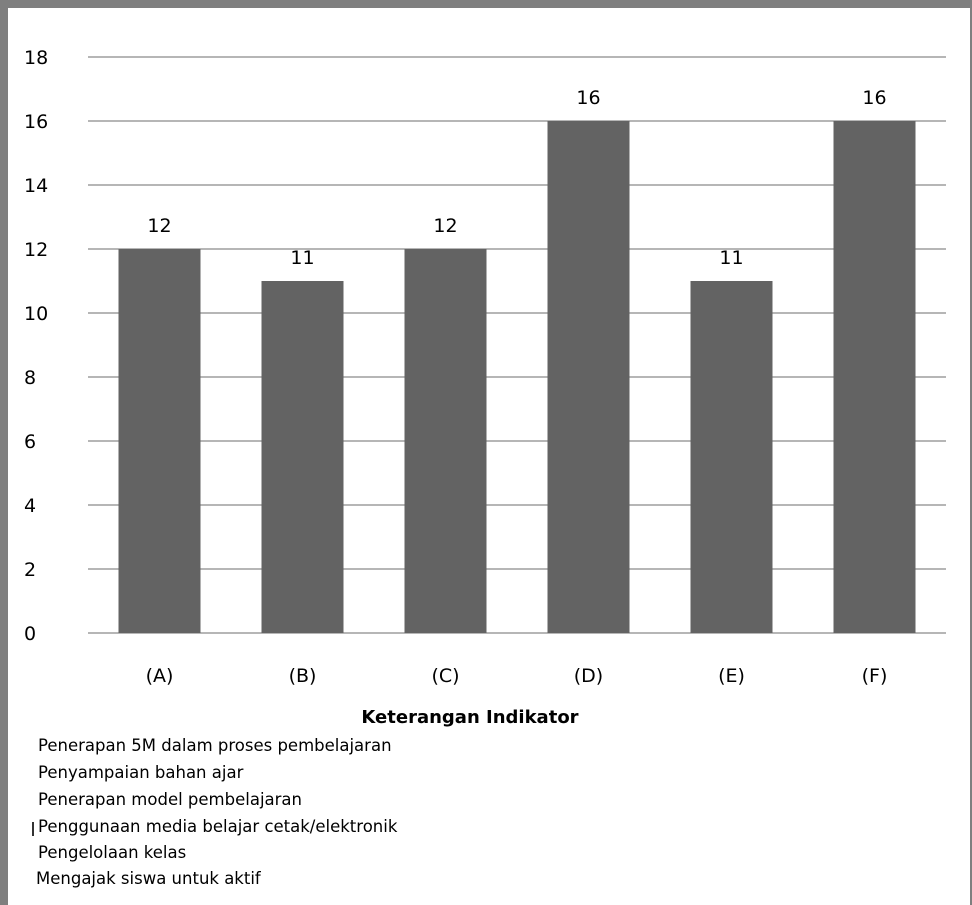  I want to click on x-tick-label: (D), so click(588, 676).